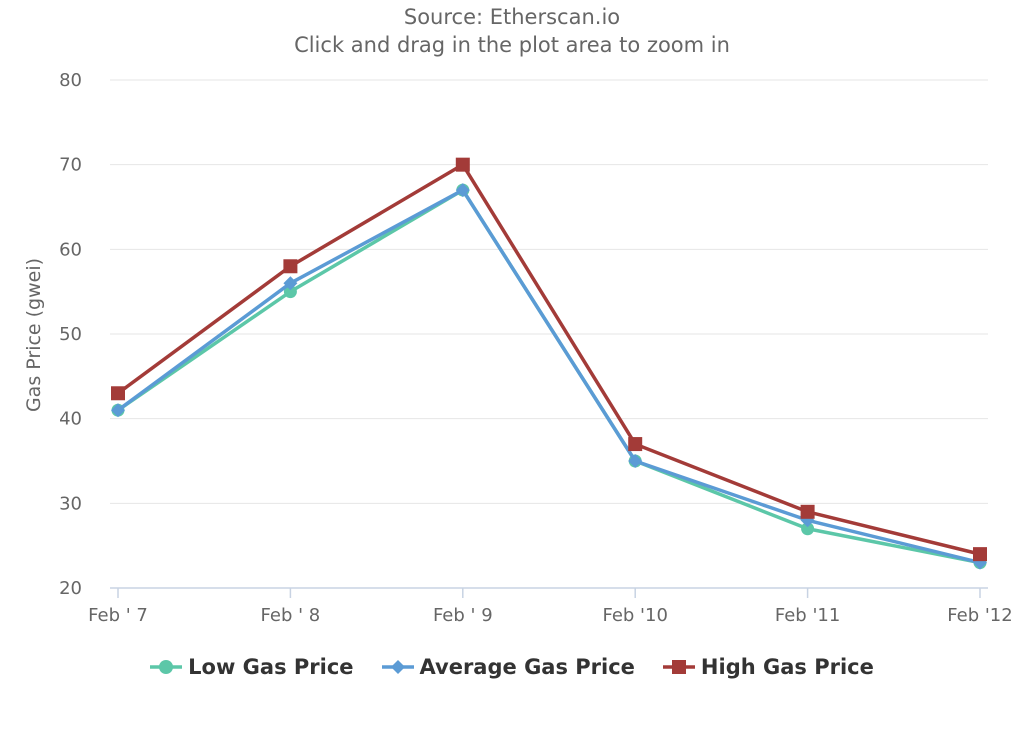  I want to click on legend-item-low-gas-price: Low Gas Price, so click(252, 667).